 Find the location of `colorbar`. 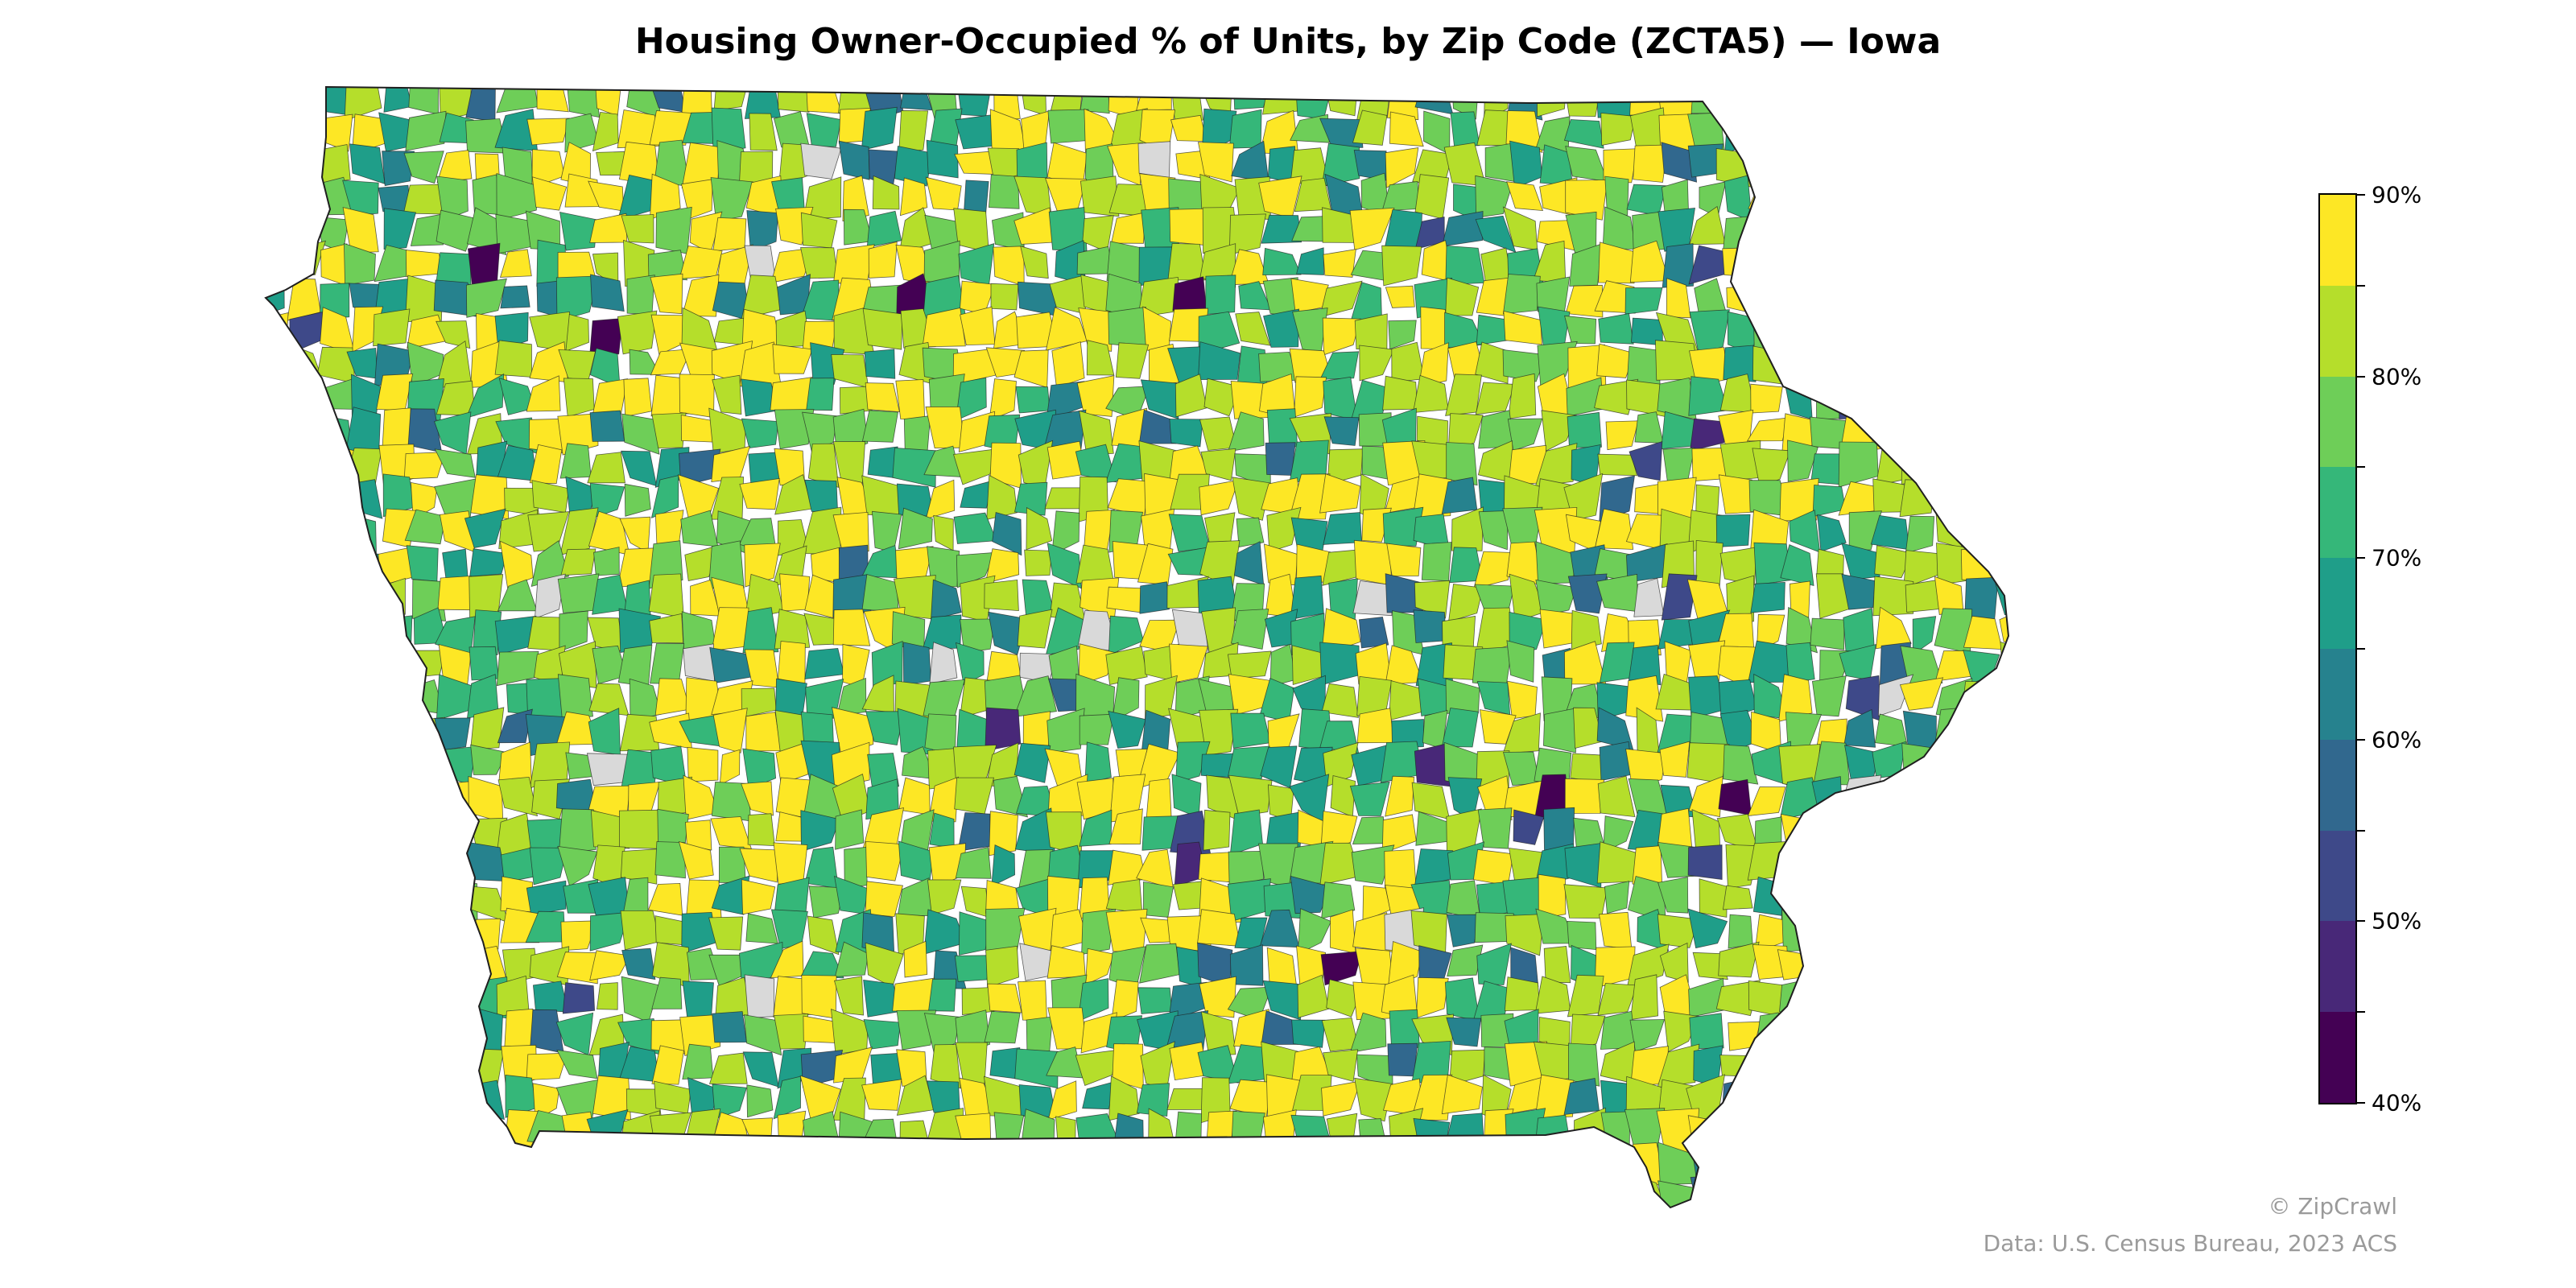

colorbar is located at coordinates (2337, 648).